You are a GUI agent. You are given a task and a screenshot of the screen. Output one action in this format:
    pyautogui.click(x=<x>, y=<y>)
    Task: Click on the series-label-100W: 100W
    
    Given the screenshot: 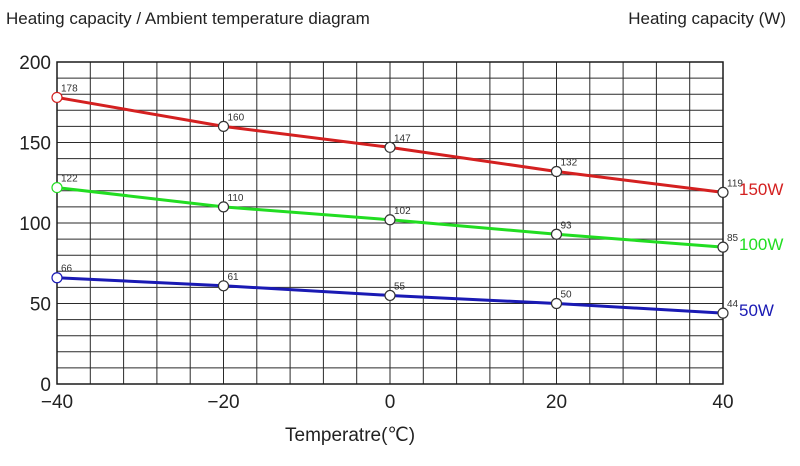 What is the action you would take?
    pyautogui.click(x=761, y=245)
    